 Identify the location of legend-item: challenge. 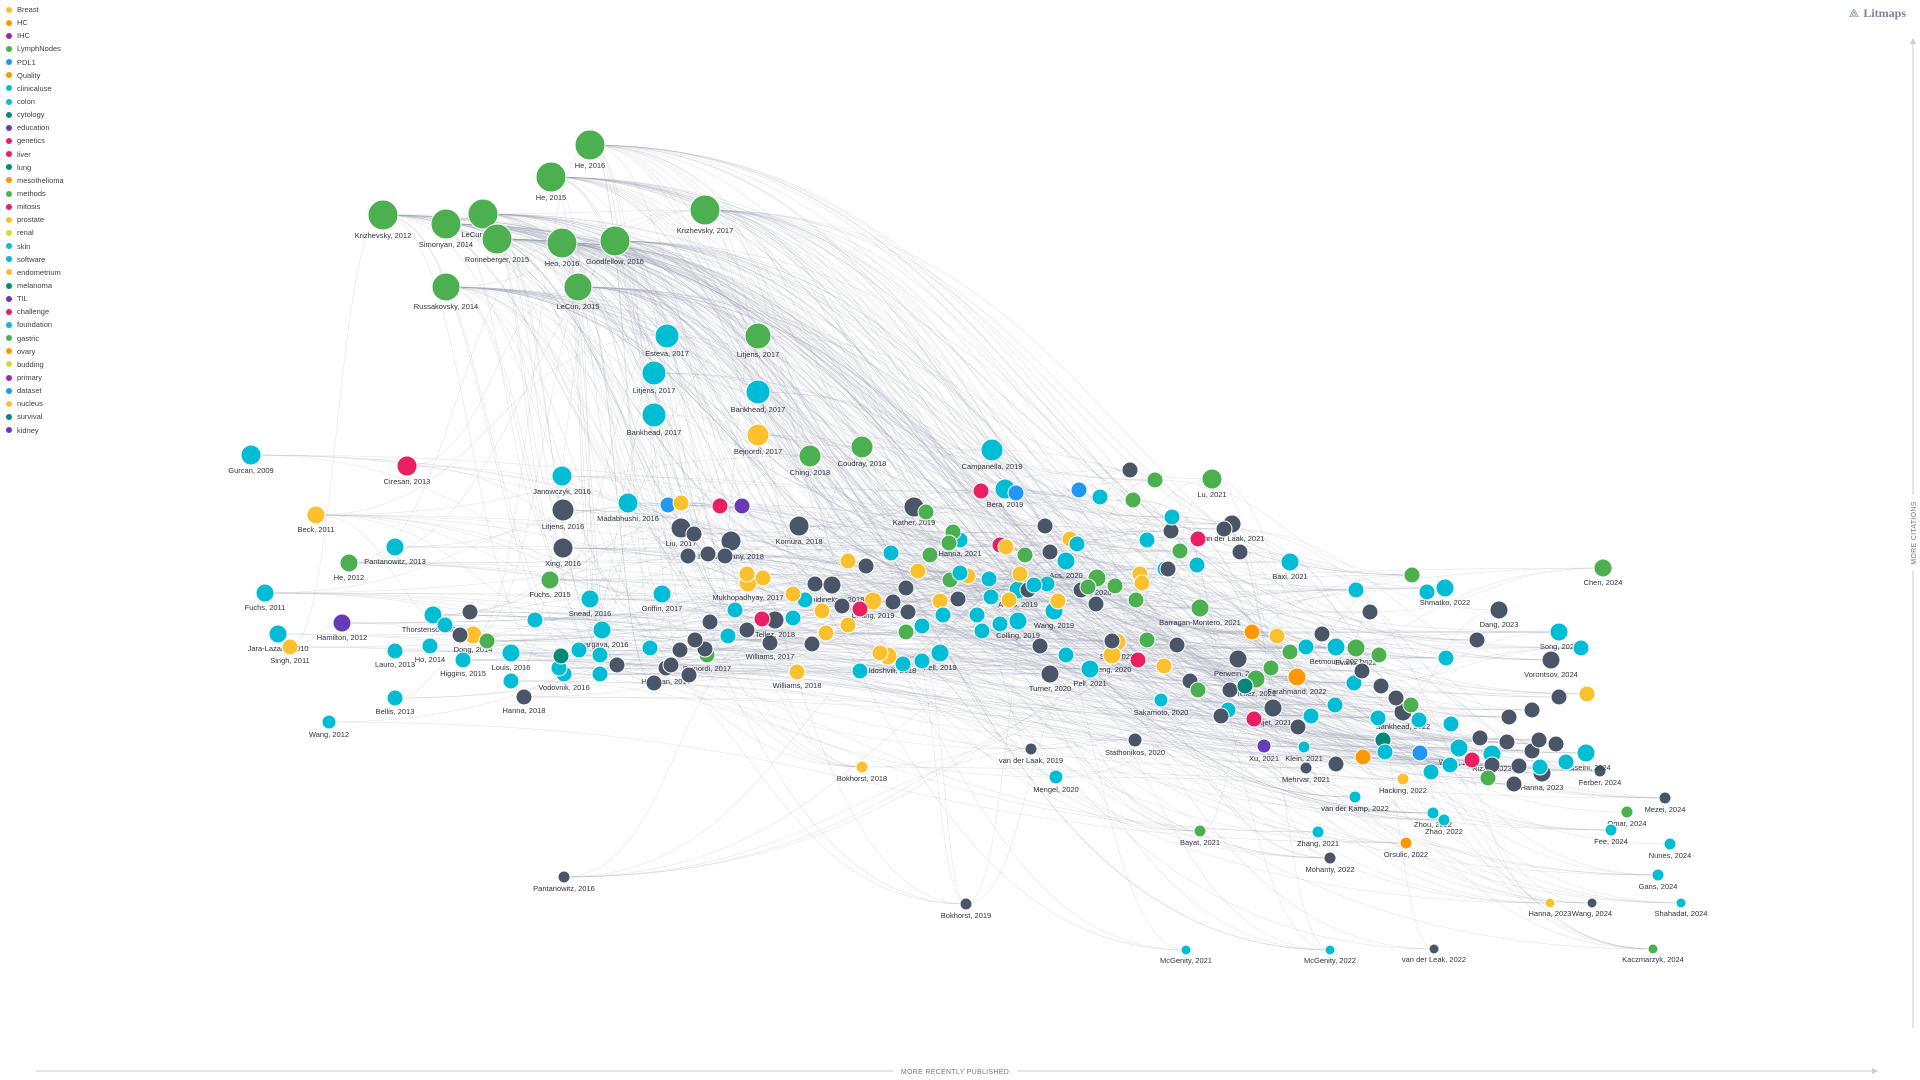
(51, 311).